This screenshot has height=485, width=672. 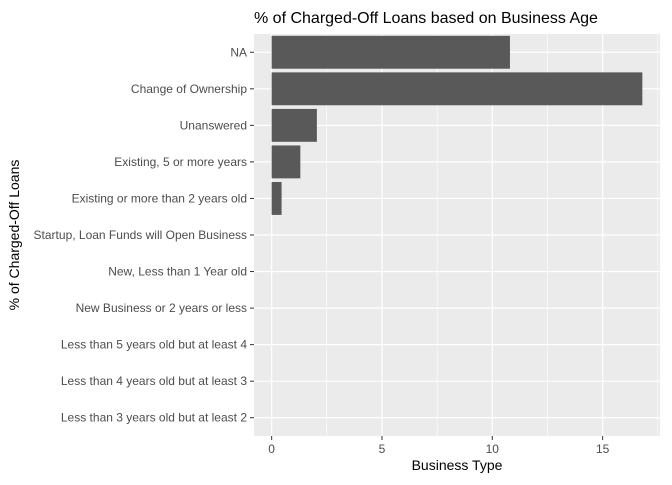 I want to click on y-tick-label: Unanswered, so click(x=213, y=125).